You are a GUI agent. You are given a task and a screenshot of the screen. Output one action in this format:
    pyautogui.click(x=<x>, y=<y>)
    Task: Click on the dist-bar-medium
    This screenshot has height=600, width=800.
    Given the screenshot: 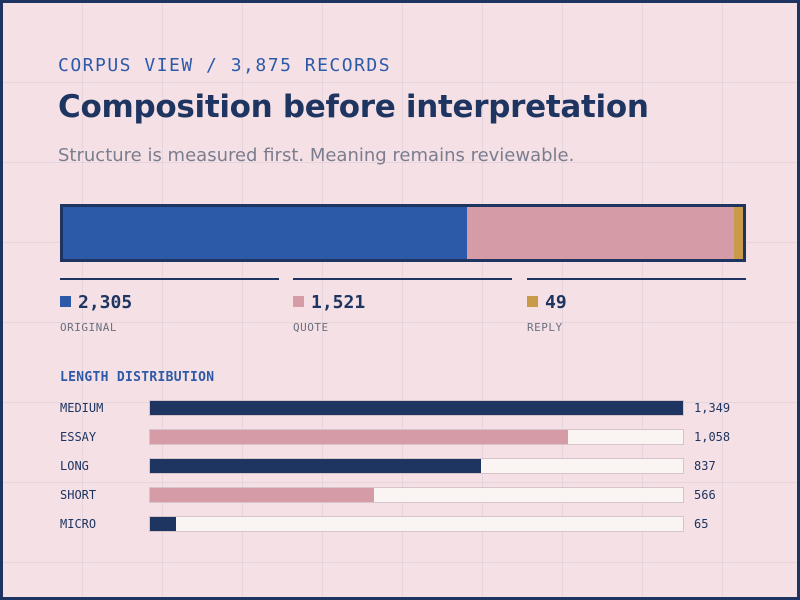 What is the action you would take?
    pyautogui.click(x=416, y=408)
    